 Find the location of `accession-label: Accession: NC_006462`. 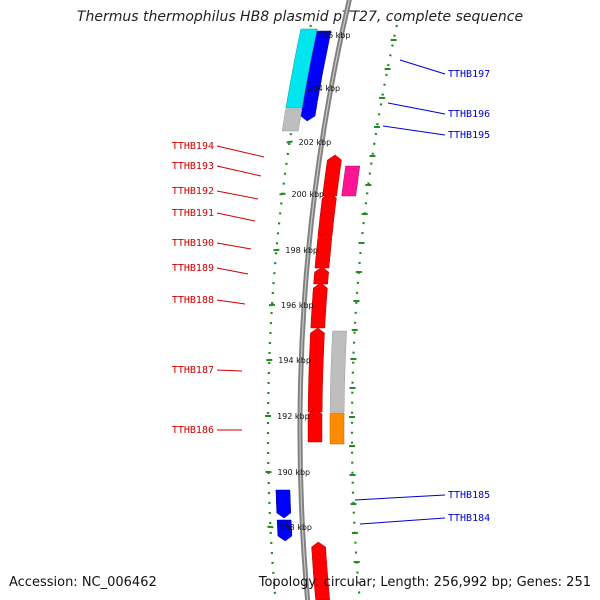

accession-label: Accession: NC_006462 is located at coordinates (83, 582).